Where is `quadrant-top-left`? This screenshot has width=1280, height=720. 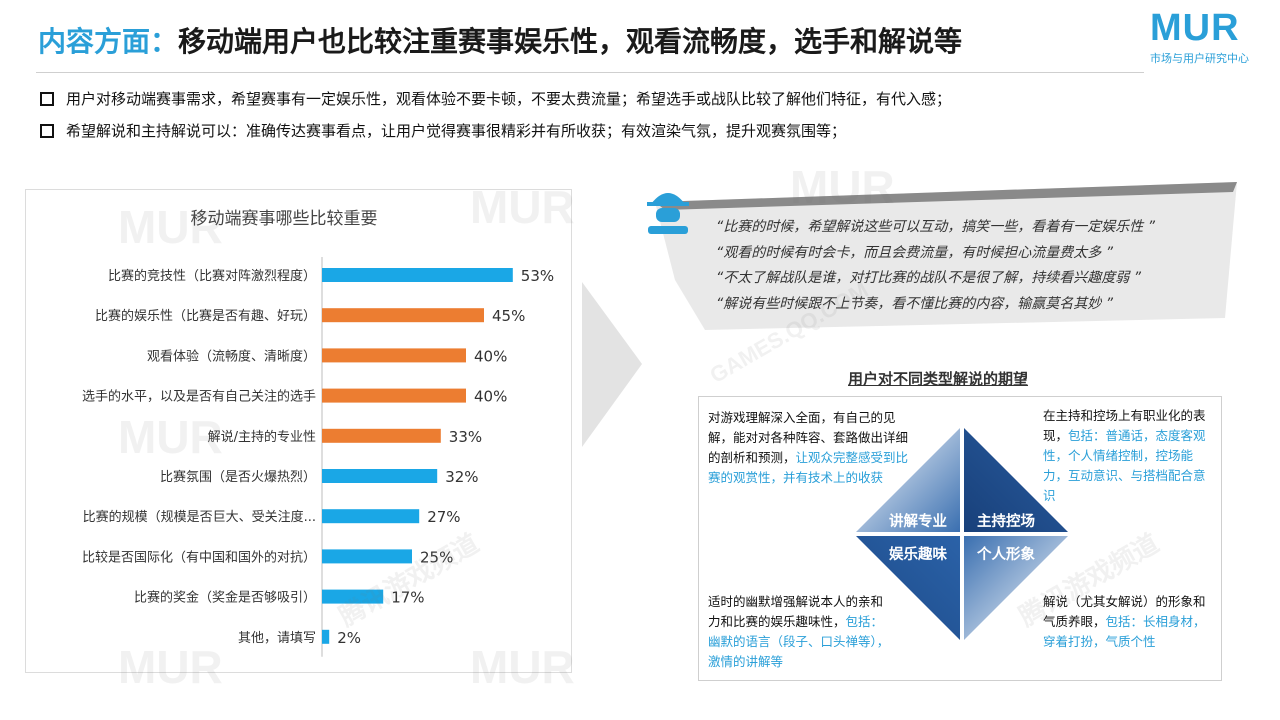
quadrant-top-left is located at coordinates (908, 480).